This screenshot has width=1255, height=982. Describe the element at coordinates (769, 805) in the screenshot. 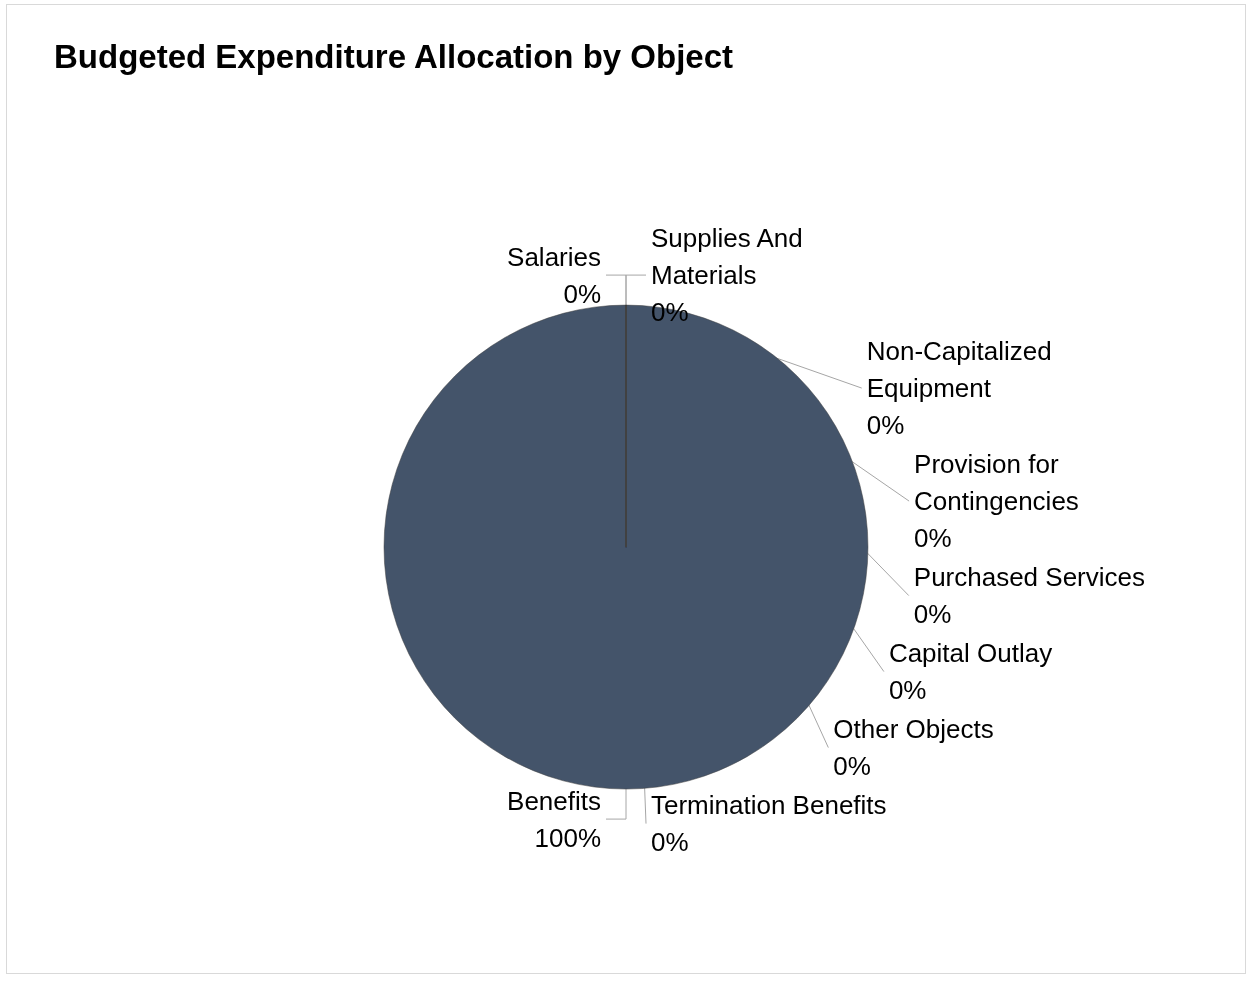

I see `category-label: Termination Benefits` at that location.